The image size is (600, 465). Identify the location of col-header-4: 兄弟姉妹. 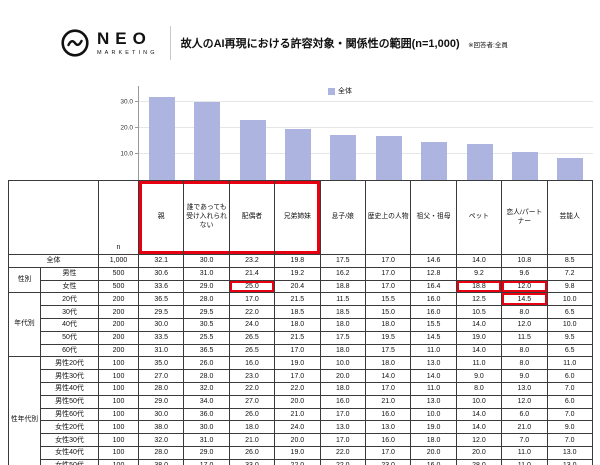
(297, 217).